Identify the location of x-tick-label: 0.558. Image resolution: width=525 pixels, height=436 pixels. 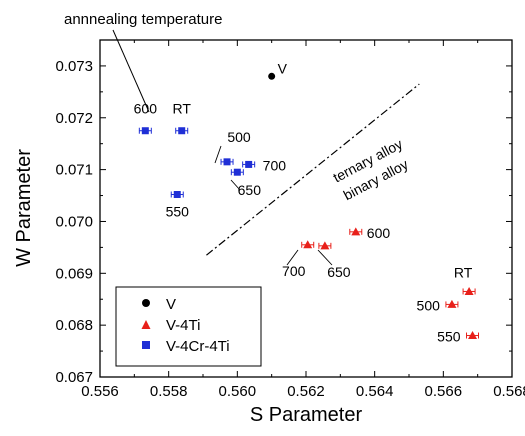
(169, 391).